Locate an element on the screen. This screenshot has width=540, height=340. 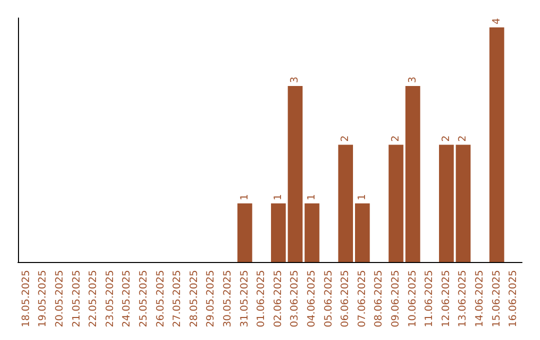
x-tick-label: 26.05.2025 is located at coordinates (160, 299).